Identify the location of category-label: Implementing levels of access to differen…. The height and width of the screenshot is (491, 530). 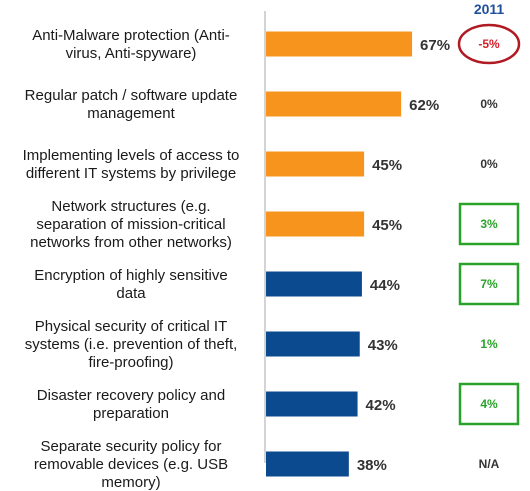
(131, 164).